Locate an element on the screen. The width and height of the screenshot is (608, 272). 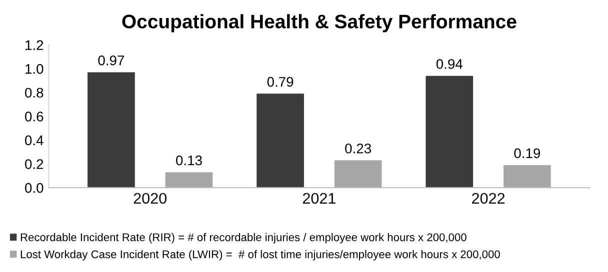
data-label: 0.13 is located at coordinates (189, 160).